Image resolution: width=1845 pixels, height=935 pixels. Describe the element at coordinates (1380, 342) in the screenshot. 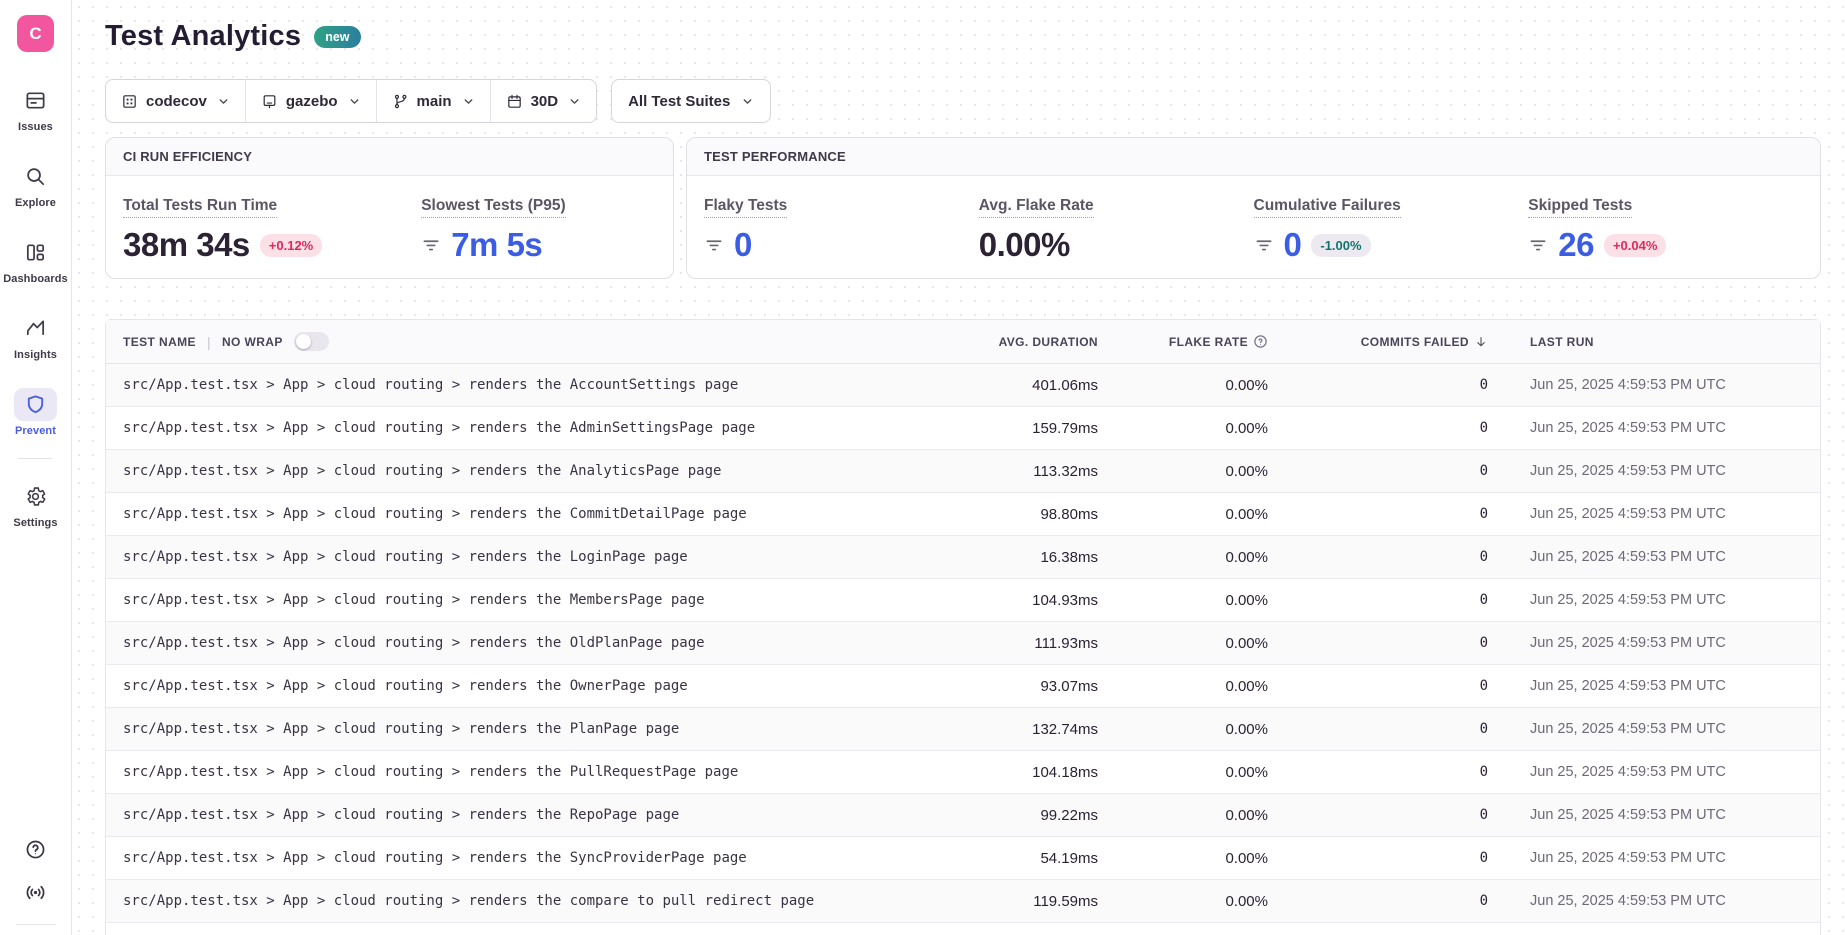

I see `commits-failed-header: COMMITS FAILED` at that location.